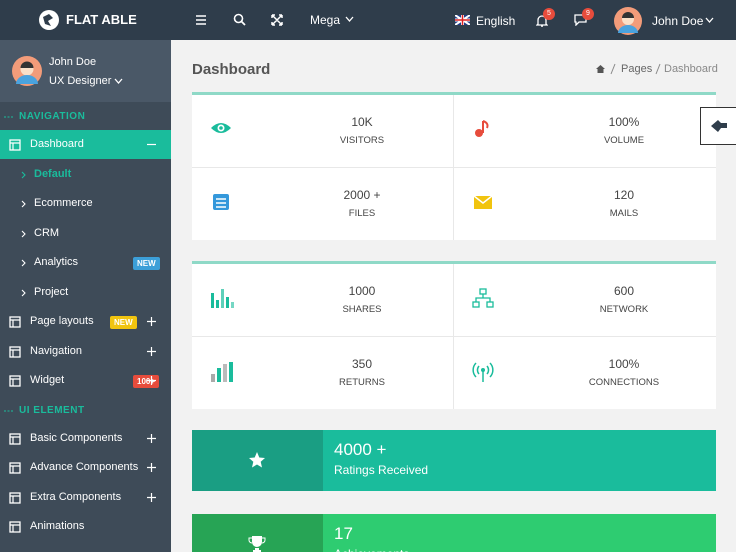 Image resolution: width=736 pixels, height=552 pixels. What do you see at coordinates (63, 203) in the screenshot?
I see `submenu-item: Ecommerce` at bounding box center [63, 203].